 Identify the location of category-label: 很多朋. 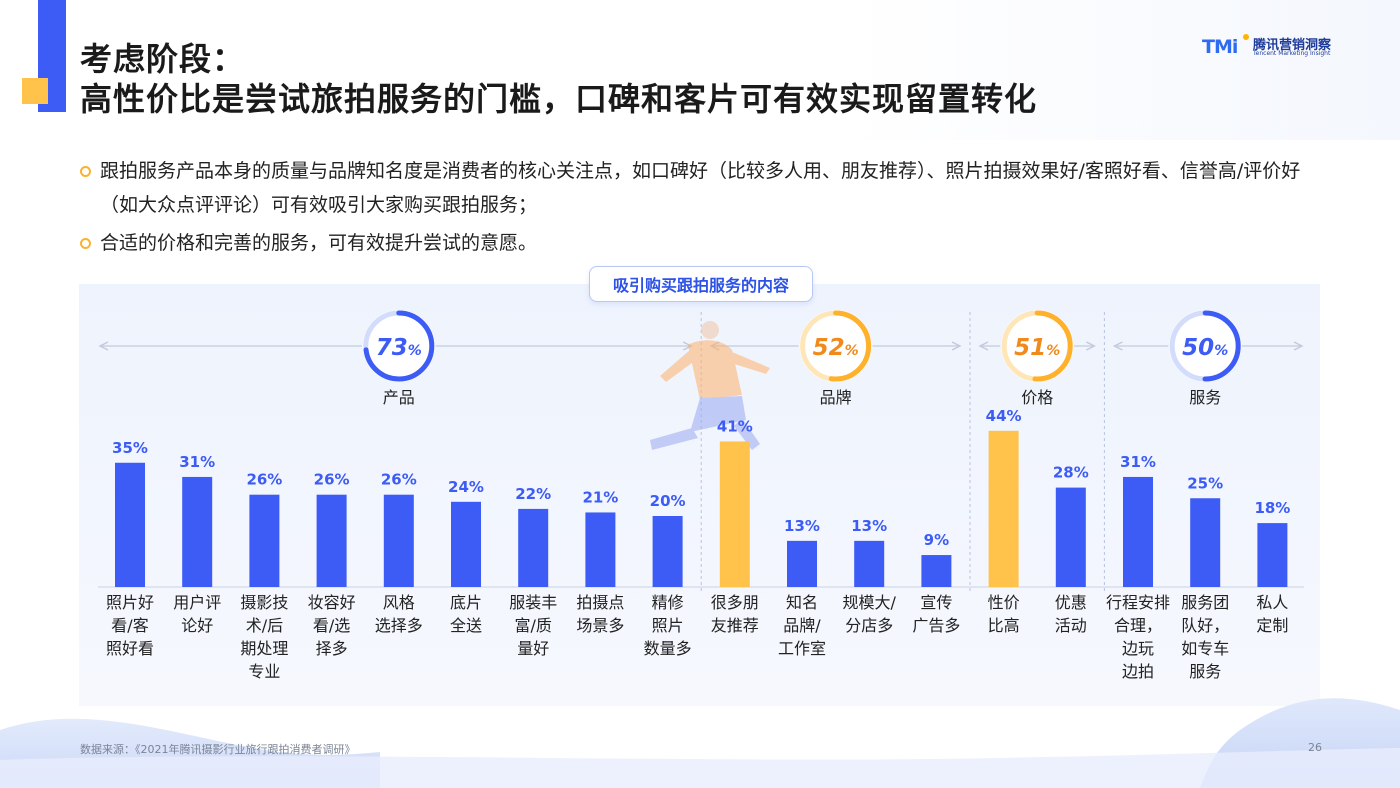
(735, 602).